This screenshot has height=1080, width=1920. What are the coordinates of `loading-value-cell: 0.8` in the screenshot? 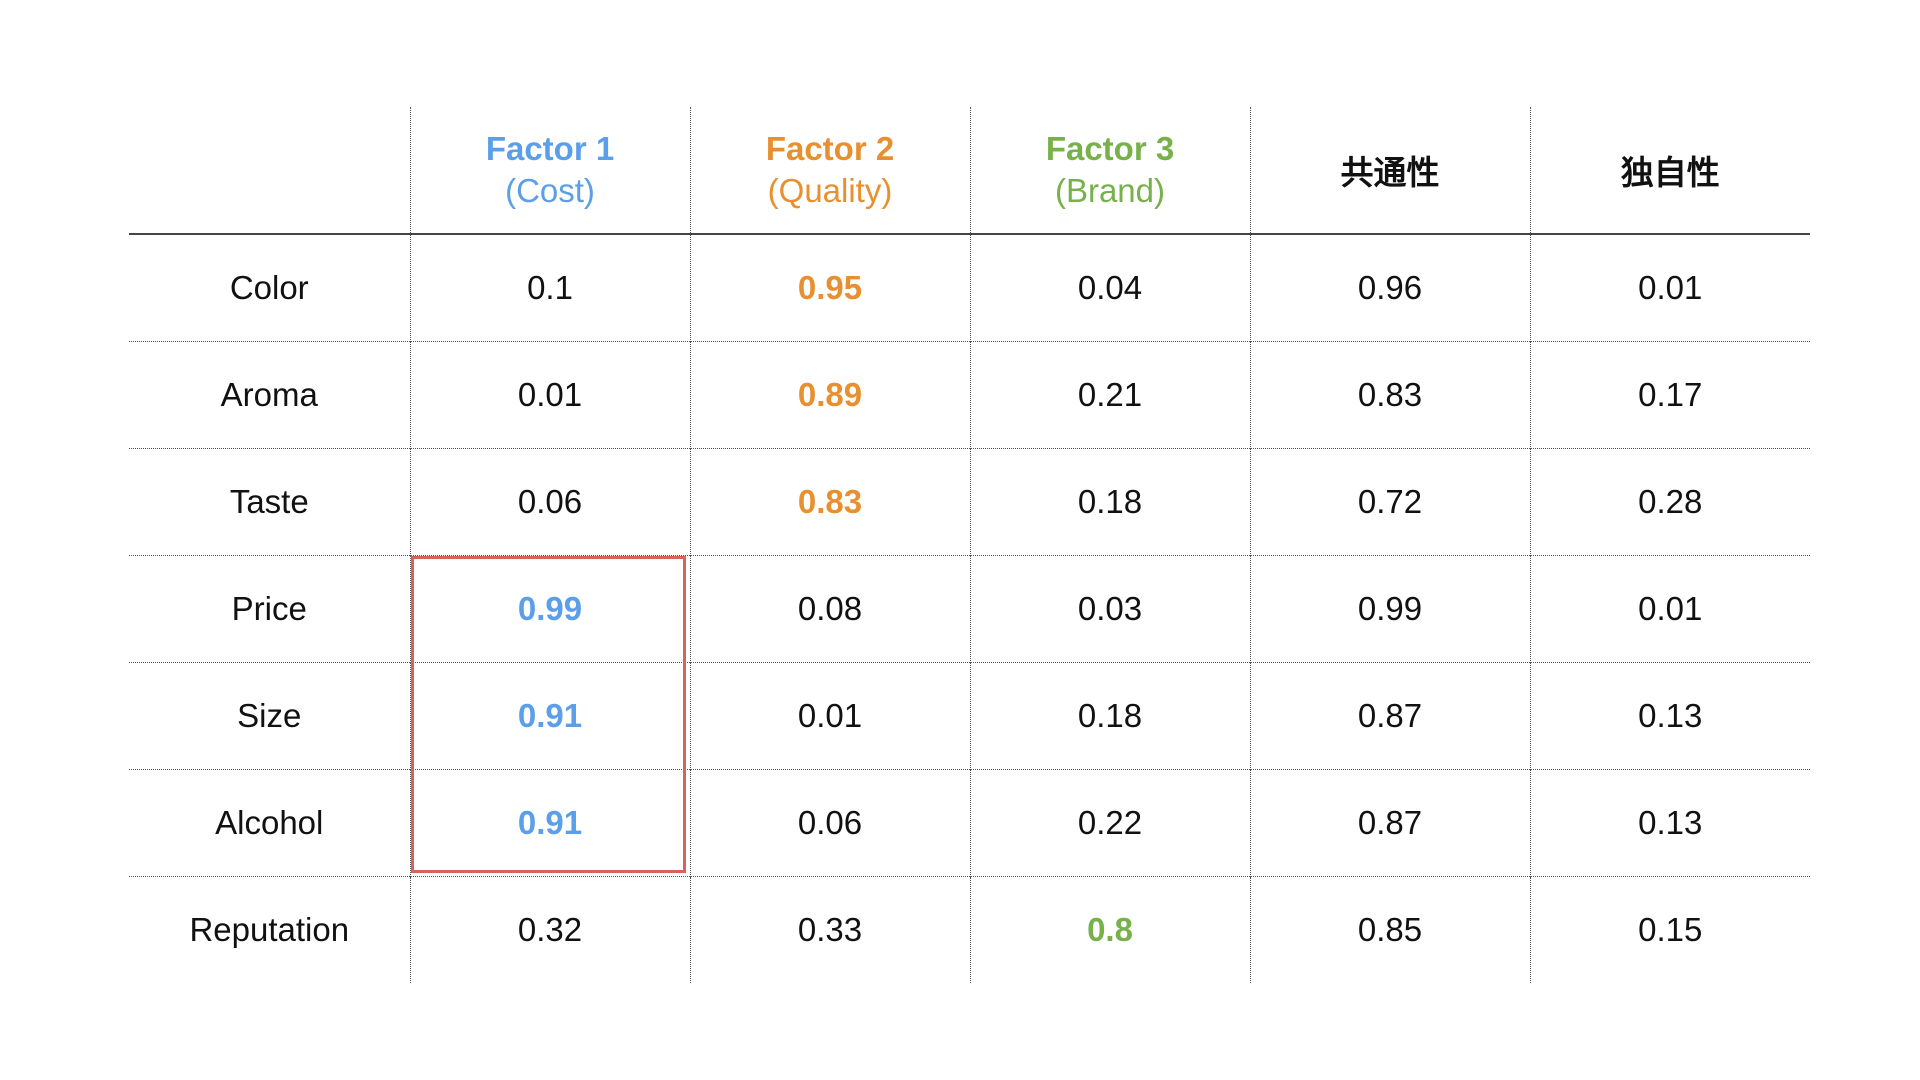 It's located at (1109, 929).